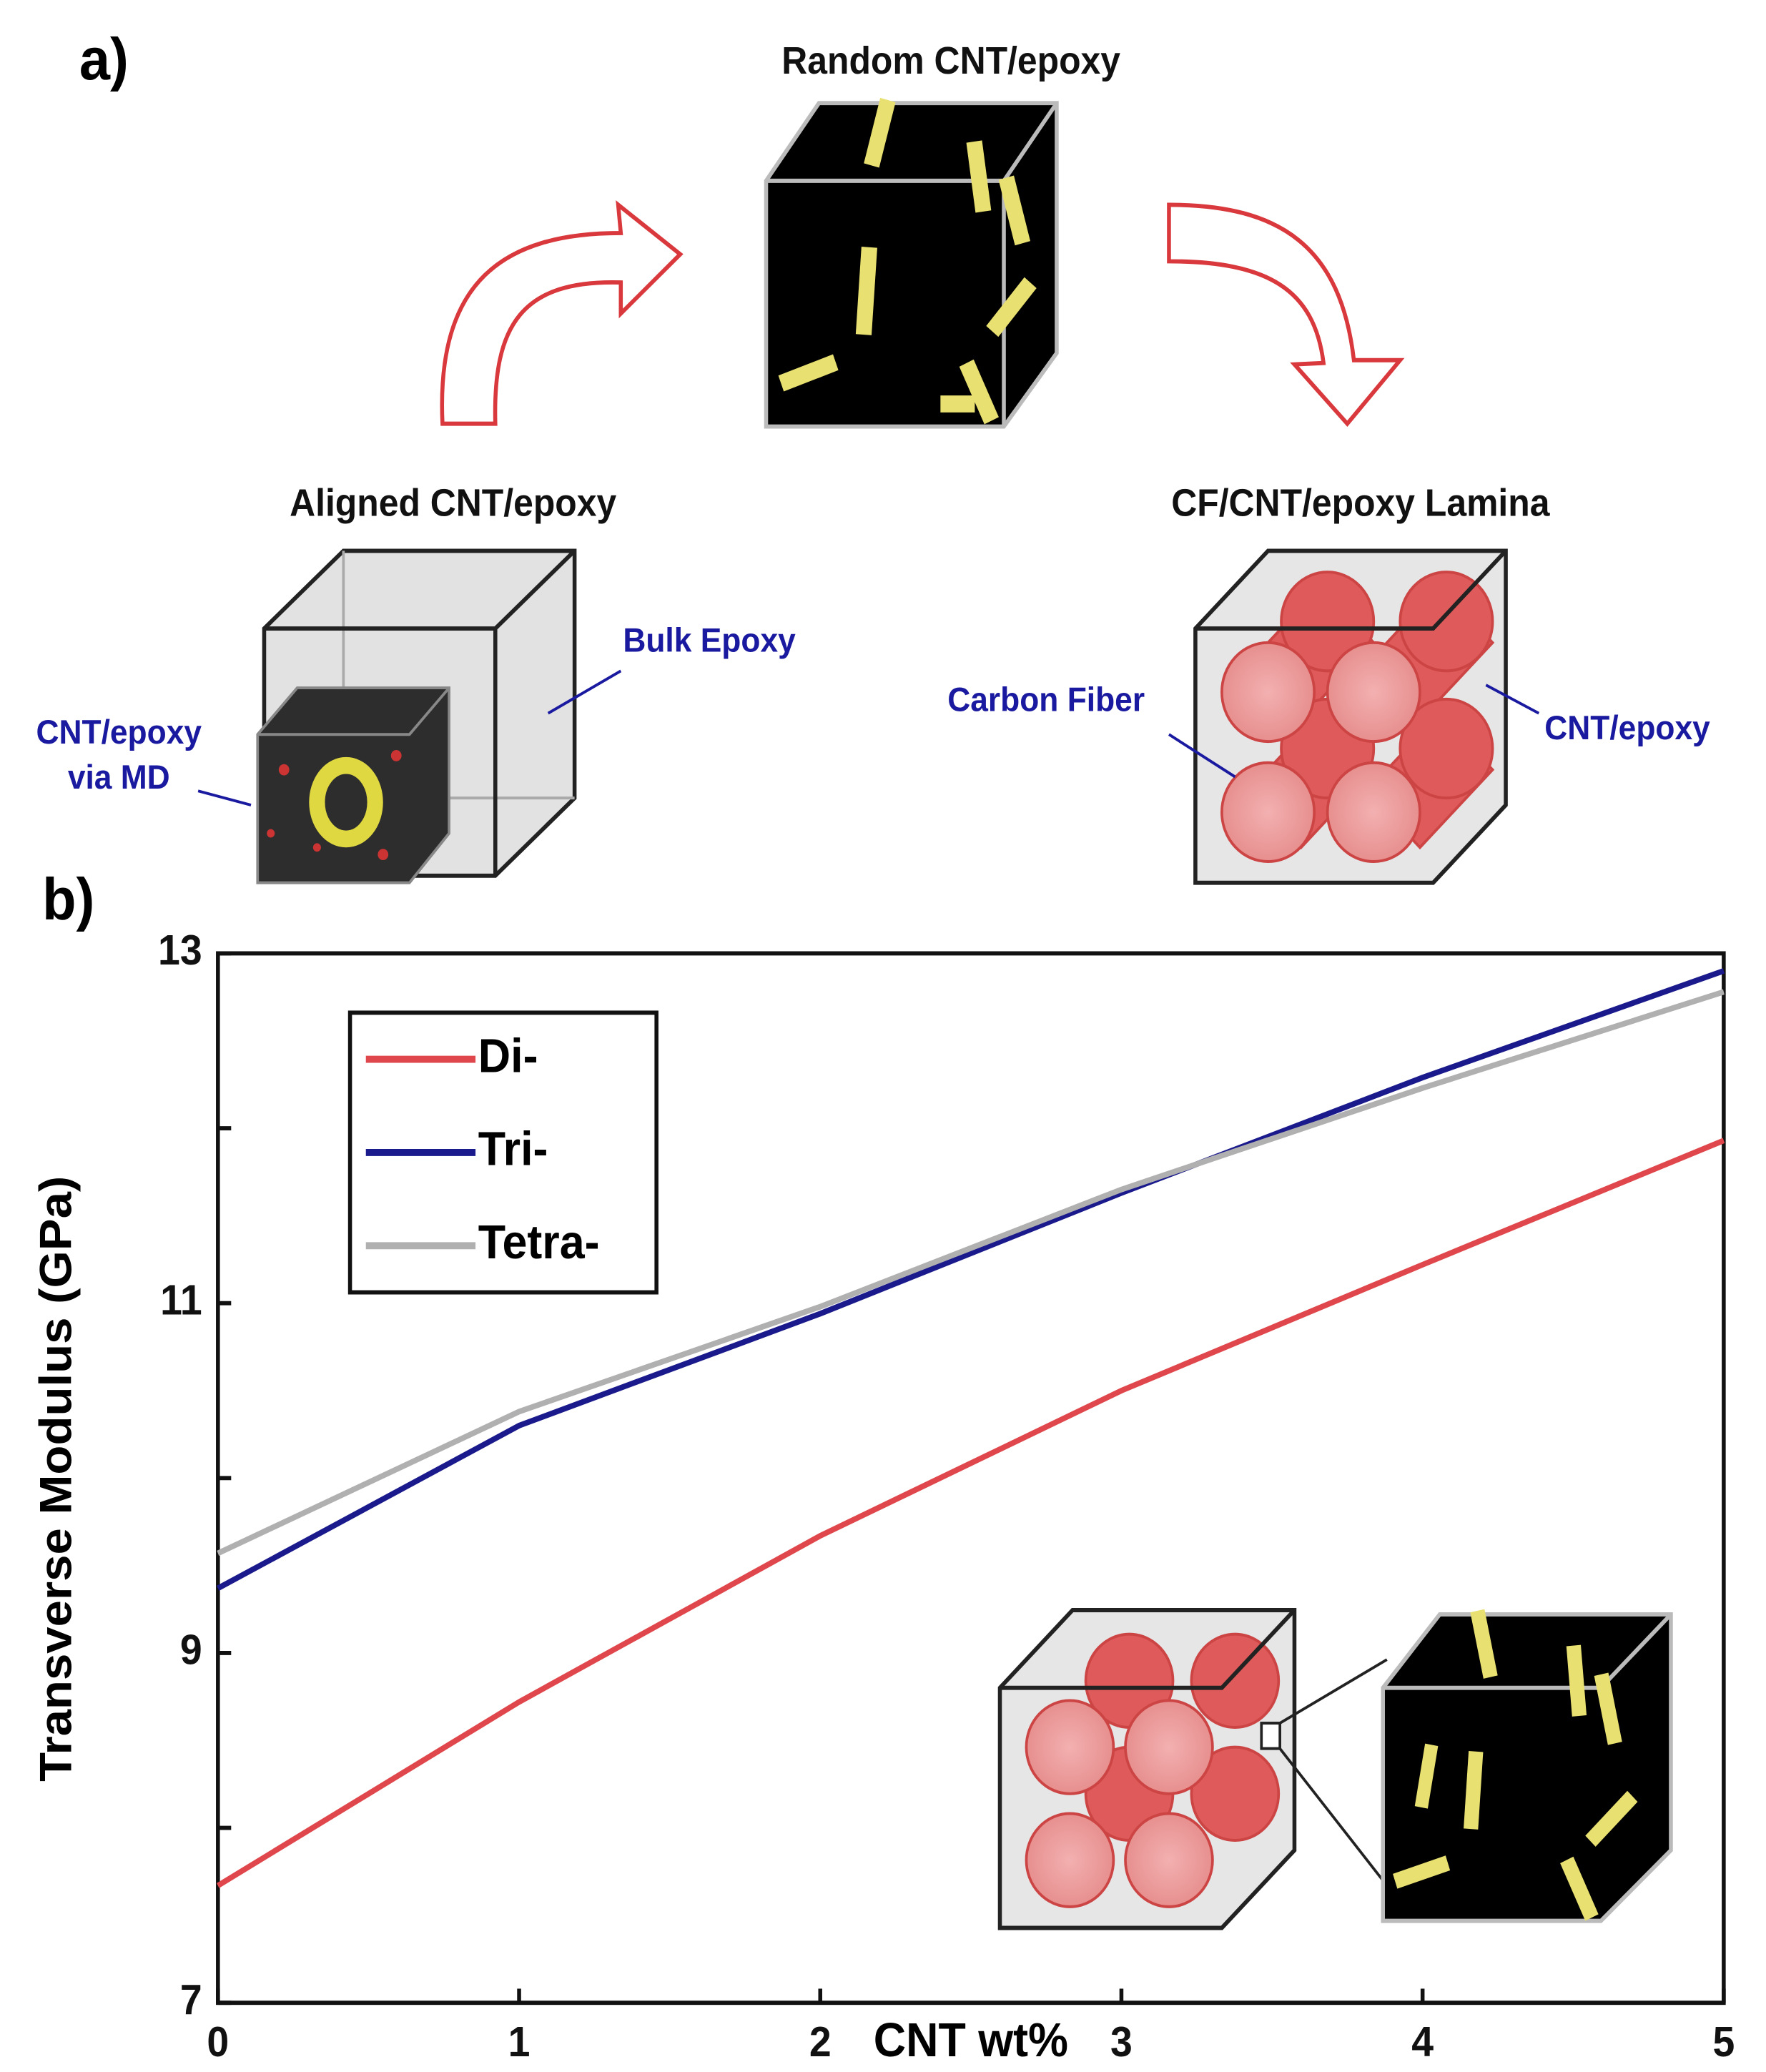 This screenshot has height=2072, width=1766. What do you see at coordinates (1350, 716) in the screenshot?
I see `lamina-cube` at bounding box center [1350, 716].